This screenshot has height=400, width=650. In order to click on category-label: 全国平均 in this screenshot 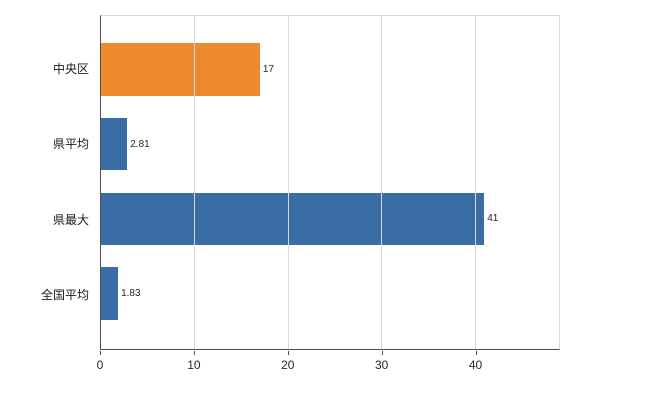, I will do `click(64, 294)`.